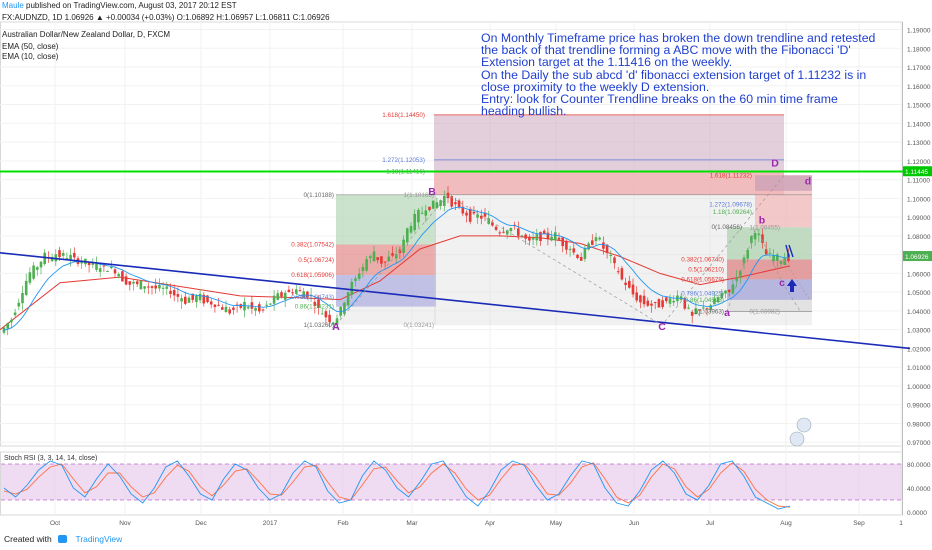 This screenshot has height=550, width=932. What do you see at coordinates (919, 31) in the screenshot?
I see `price-tick-label: 1.19000` at bounding box center [919, 31].